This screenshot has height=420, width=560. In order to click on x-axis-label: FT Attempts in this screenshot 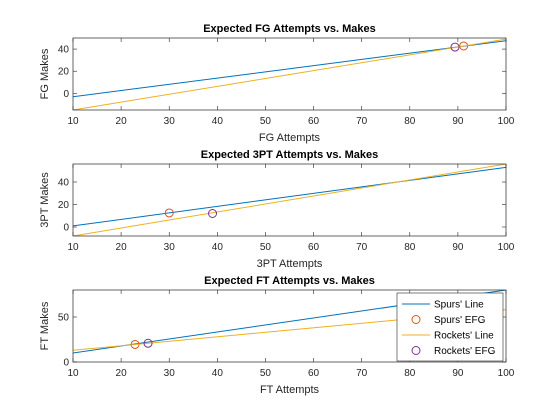, I will do `click(290, 390)`.